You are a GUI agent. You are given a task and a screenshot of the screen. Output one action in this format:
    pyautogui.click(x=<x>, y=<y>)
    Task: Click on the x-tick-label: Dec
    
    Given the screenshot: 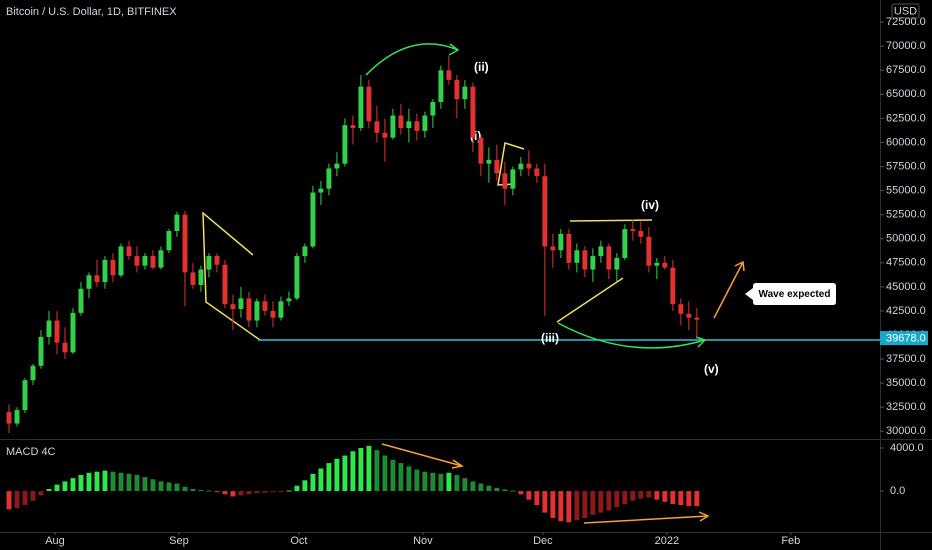 What is the action you would take?
    pyautogui.click(x=543, y=541)
    